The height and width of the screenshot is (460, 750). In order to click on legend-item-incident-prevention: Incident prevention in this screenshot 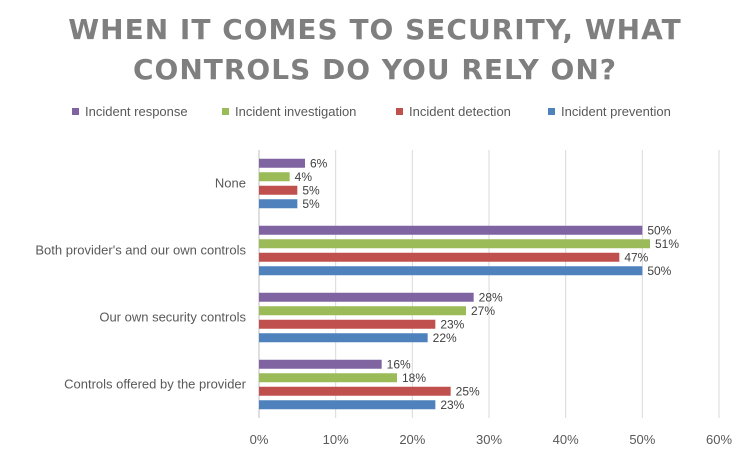, I will do `click(609, 111)`.